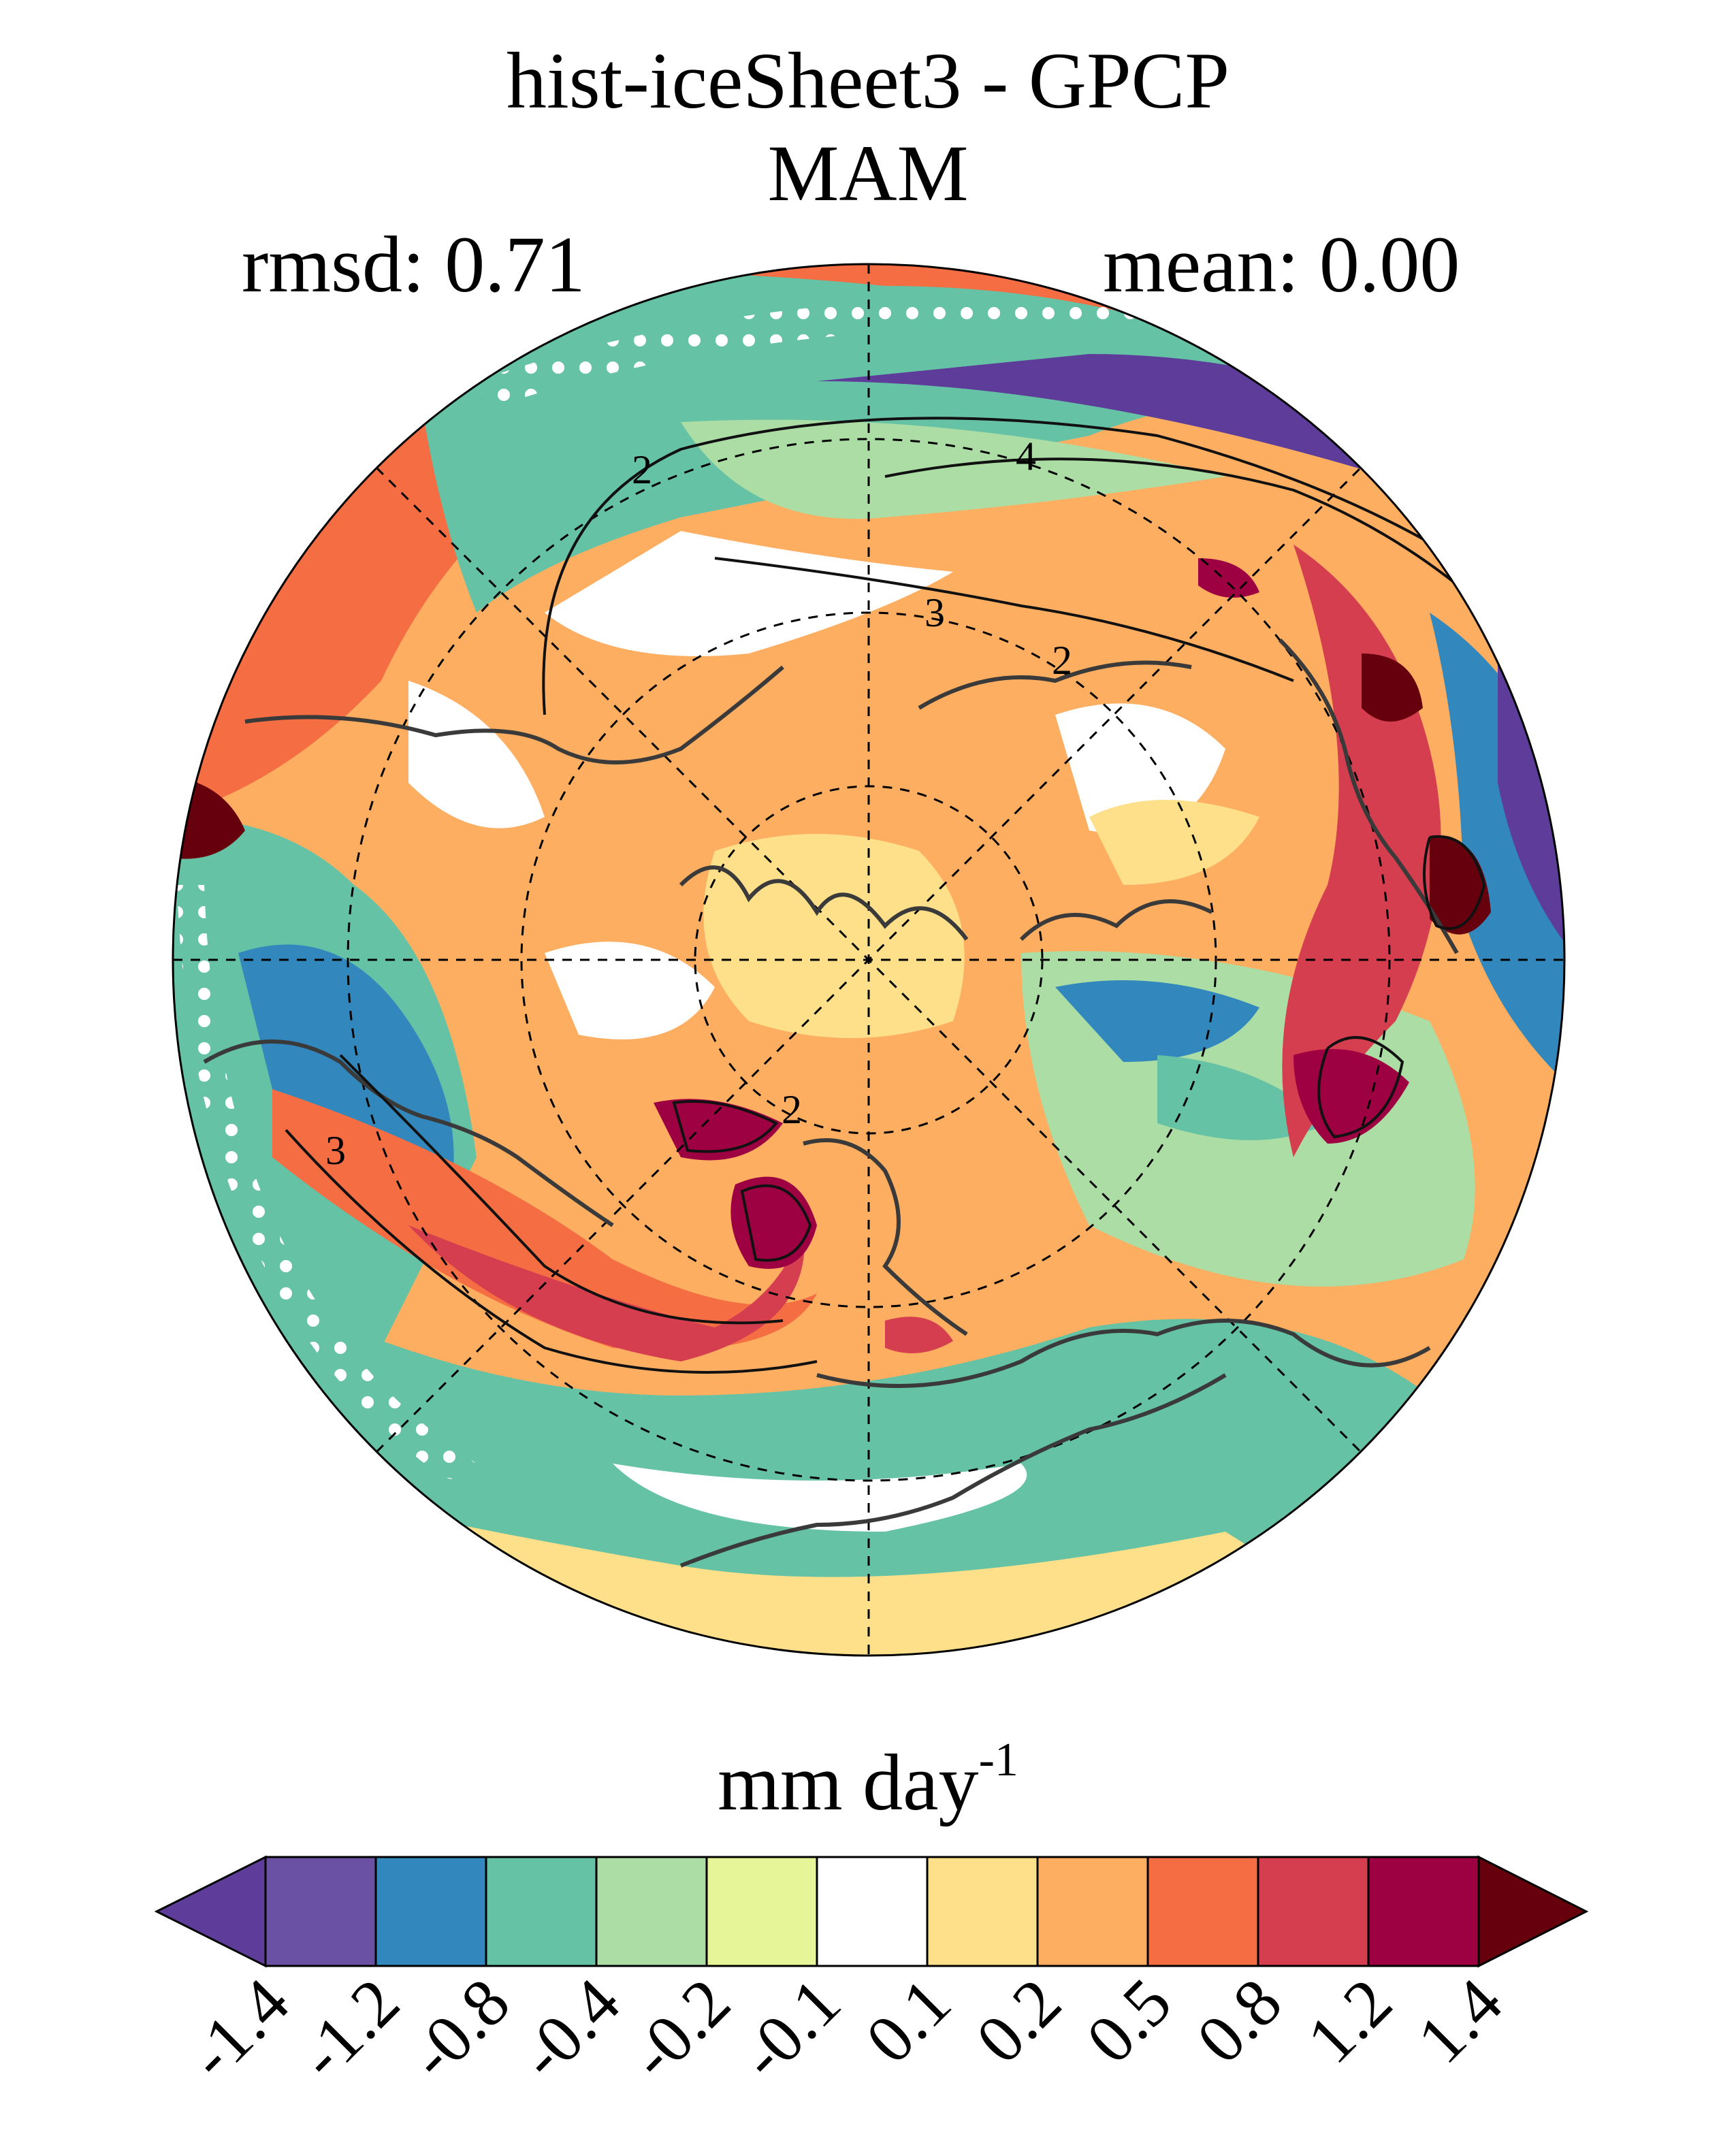 This screenshot has width=1736, height=2130. What do you see at coordinates (998, 1759) in the screenshot?
I see `units-exponent: -1` at bounding box center [998, 1759].